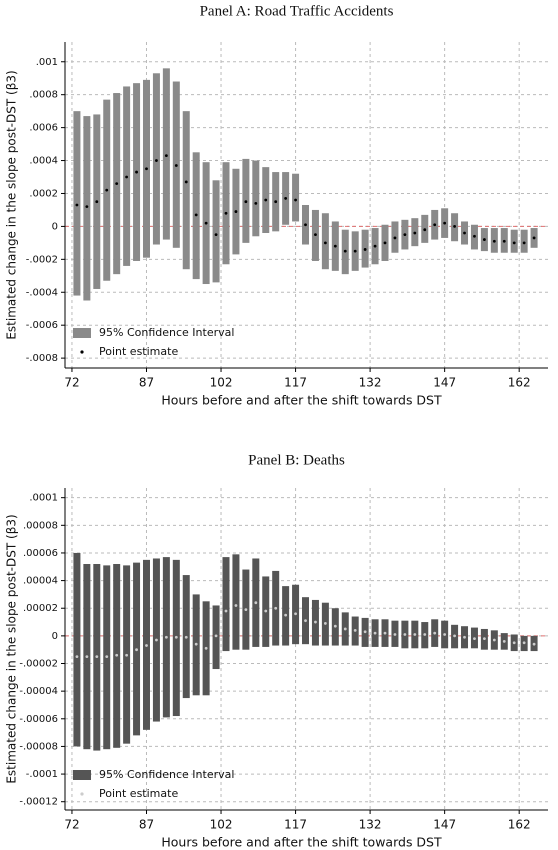 This screenshot has width=558, height=850. What do you see at coordinates (42, 292) in the screenshot?
I see `y-tick-label: -.0004` at bounding box center [42, 292].